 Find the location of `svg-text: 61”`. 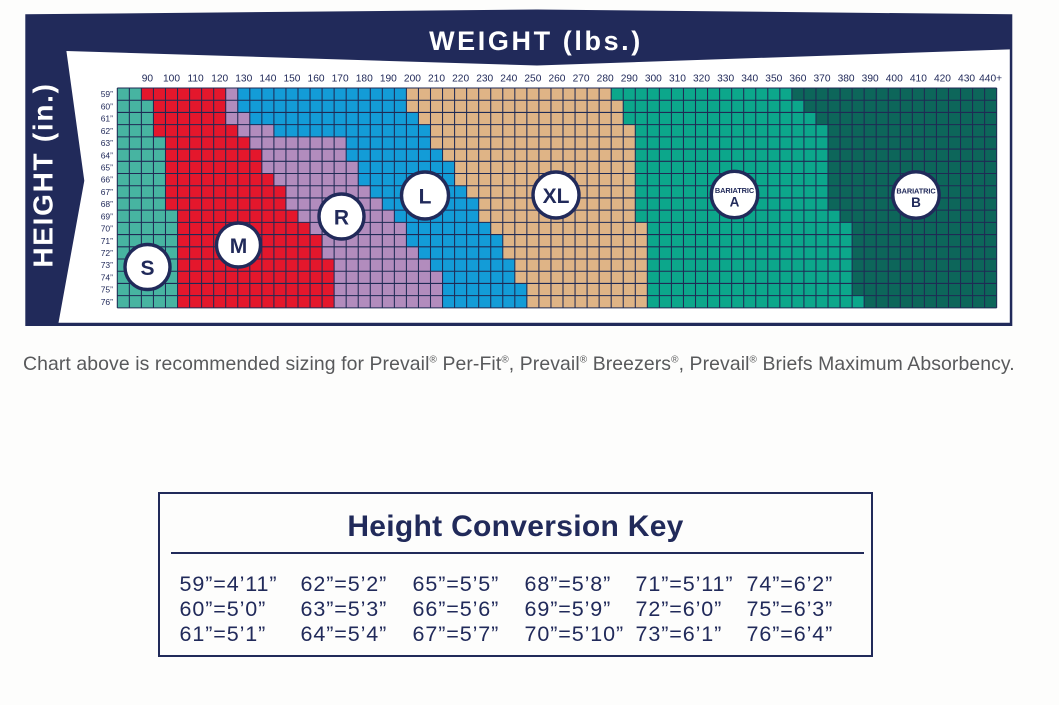

svg-text: 61” is located at coordinates (107, 119).